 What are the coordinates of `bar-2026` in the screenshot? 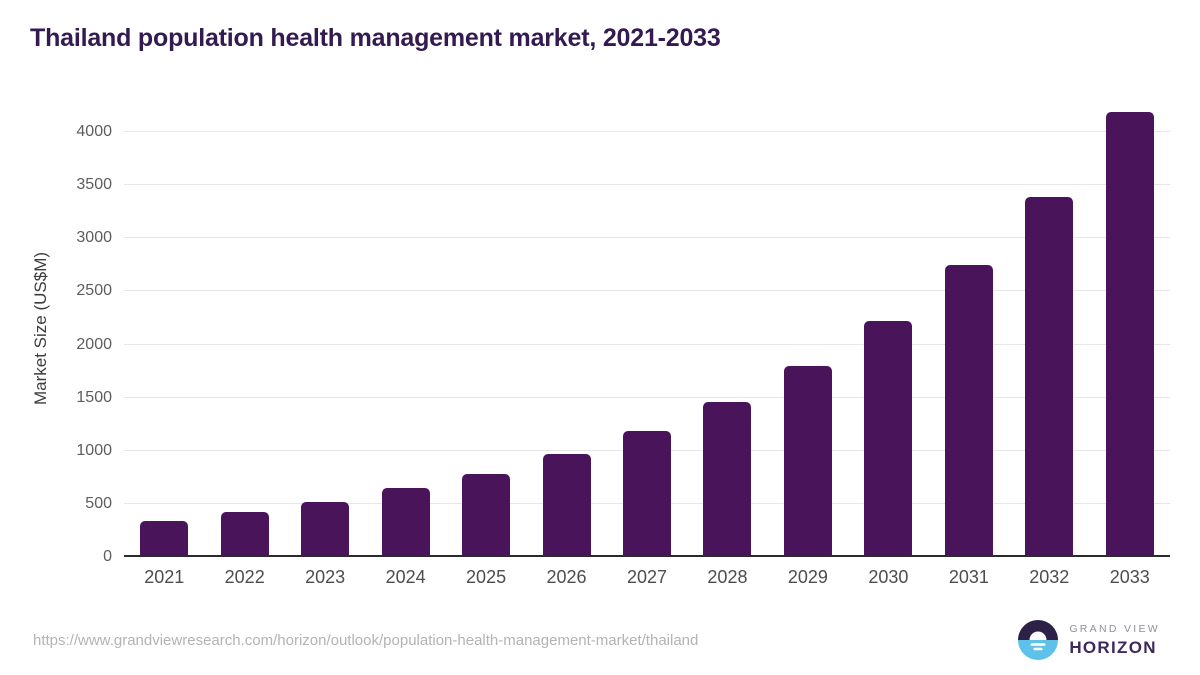 It's located at (566, 505).